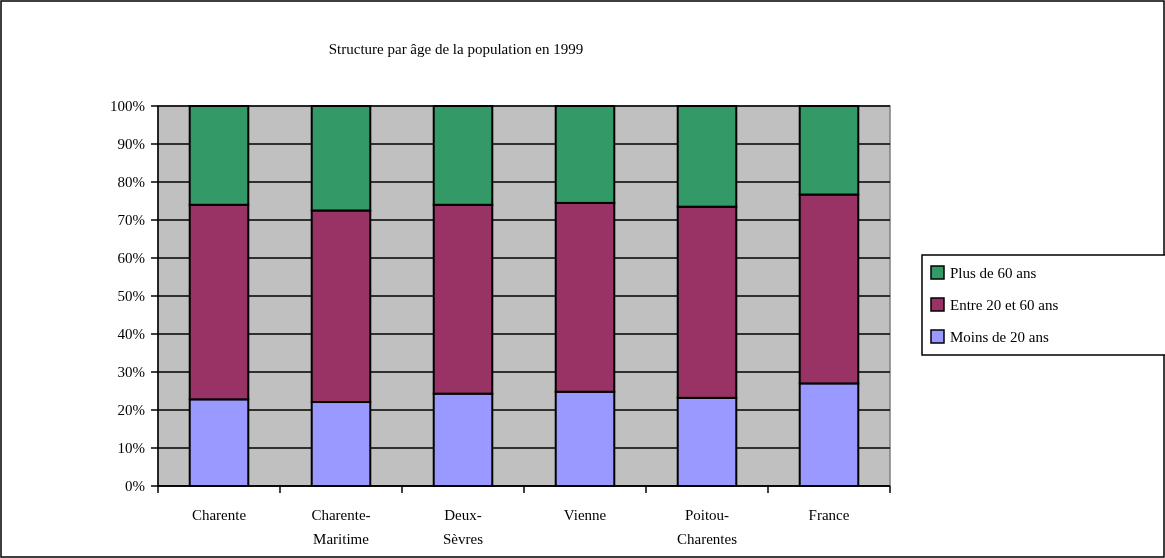 Image resolution: width=1165 pixels, height=558 pixels. Describe the element at coordinates (219, 515) in the screenshot. I see `x-tick-label: Charente` at that location.